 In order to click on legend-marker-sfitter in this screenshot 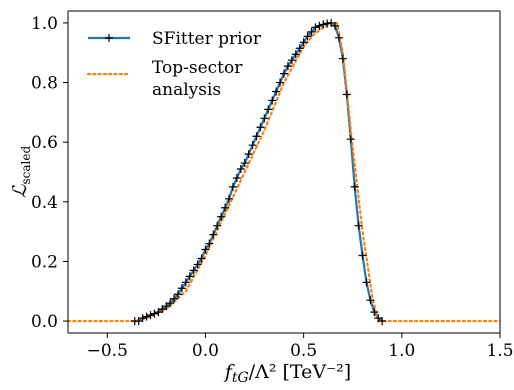, I will do `click(109, 38)`.